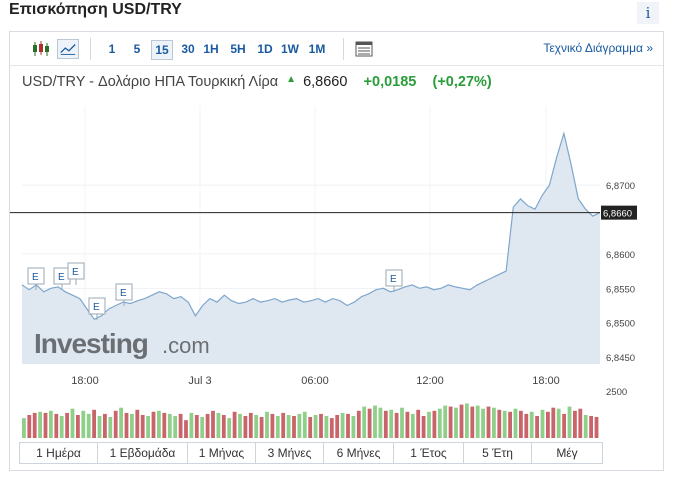  What do you see at coordinates (211, 49) in the screenshot?
I see `timeframe-1H: 1H` at bounding box center [211, 49].